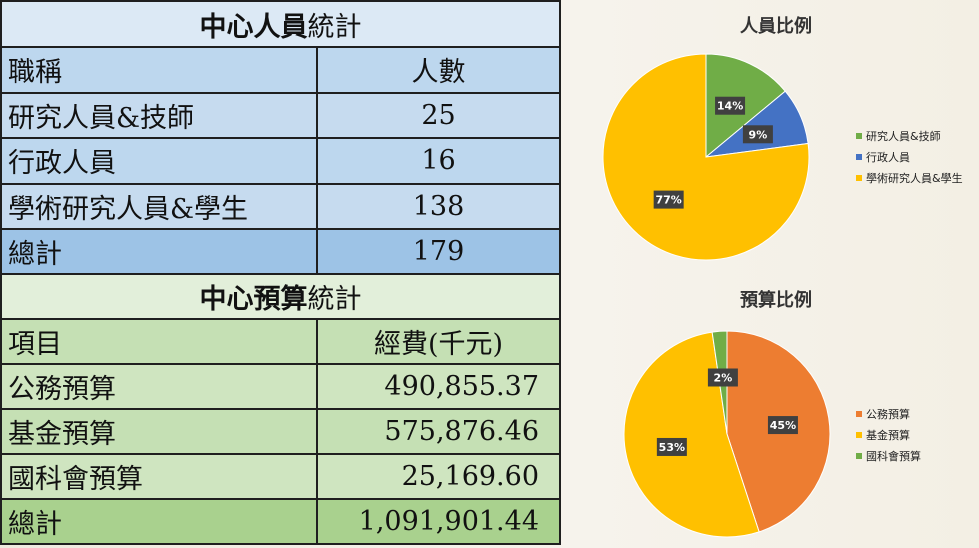 Image resolution: width=979 pixels, height=548 pixels. Describe the element at coordinates (159, 115) in the screenshot. I see `staff-row-label: 研究人員&技師` at that location.